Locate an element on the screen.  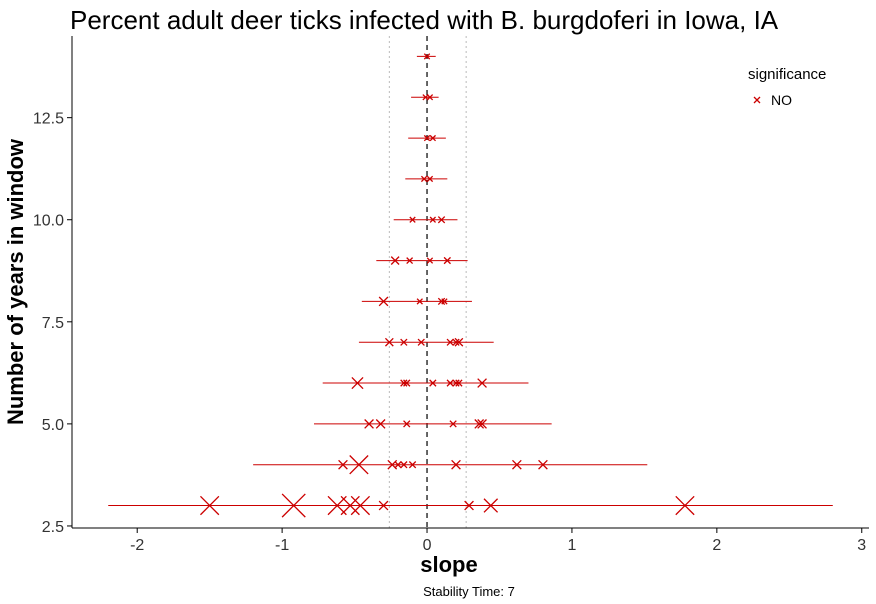
legend-key-marker is located at coordinates (757, 100).